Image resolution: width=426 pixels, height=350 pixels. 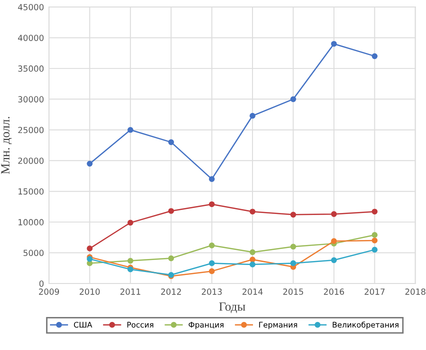 I want to click on x-tick-label: 2016, so click(x=334, y=291).